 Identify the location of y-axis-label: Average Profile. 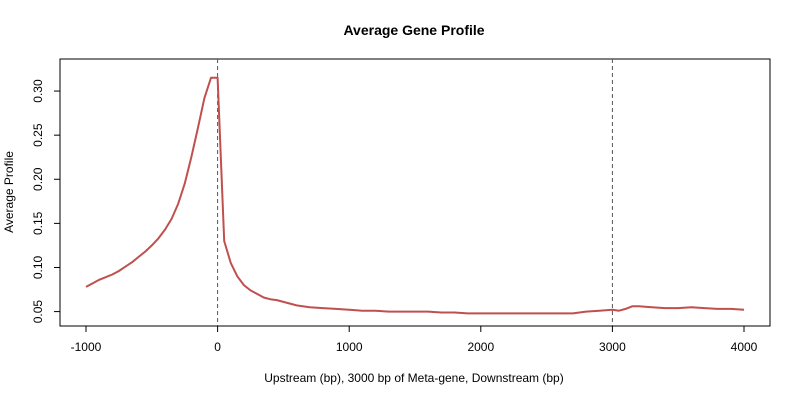
(9, 192).